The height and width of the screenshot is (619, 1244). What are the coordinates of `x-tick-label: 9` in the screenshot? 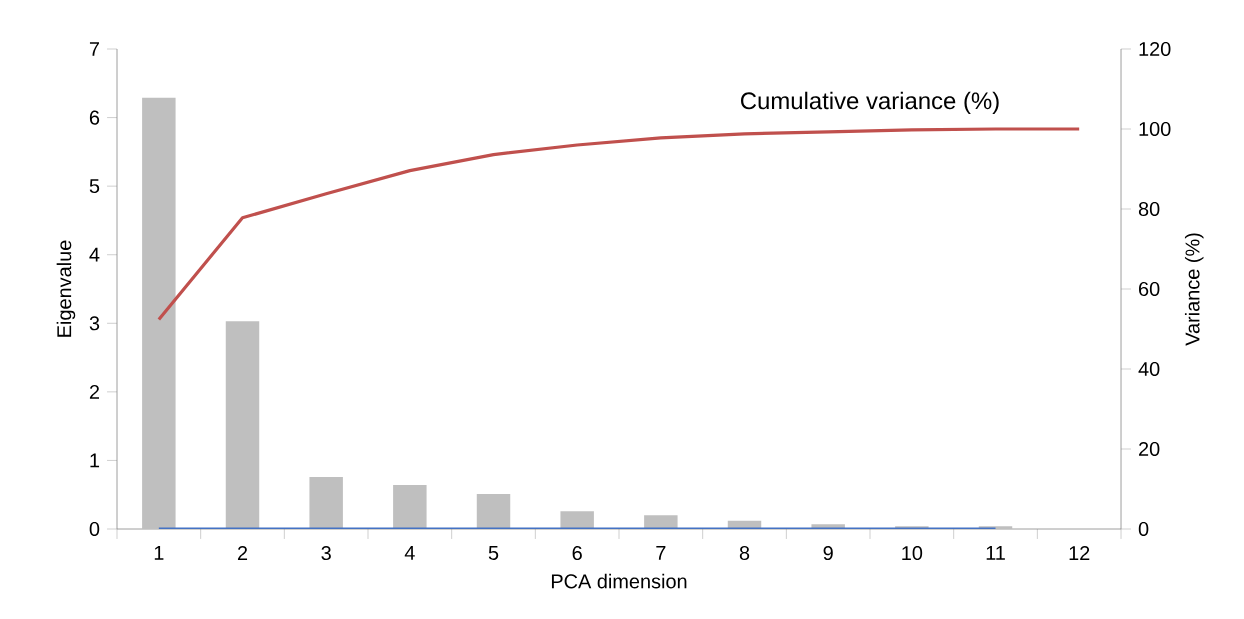 It's located at (828, 553).